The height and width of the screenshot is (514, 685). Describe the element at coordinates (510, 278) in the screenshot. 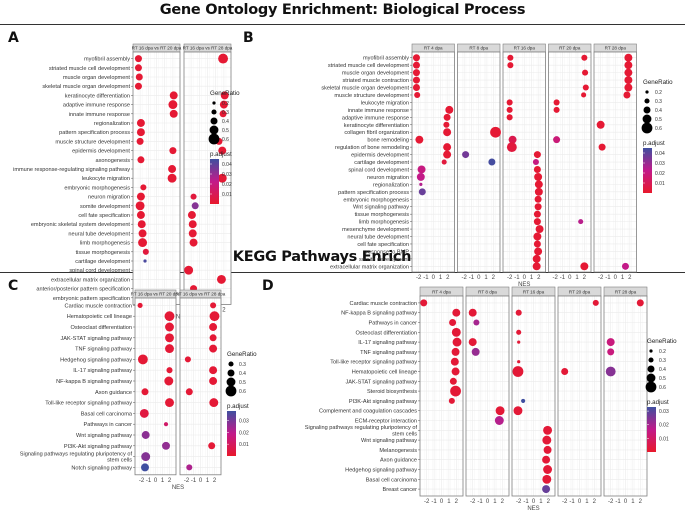

I see `x-tick-label: -2` at that location.